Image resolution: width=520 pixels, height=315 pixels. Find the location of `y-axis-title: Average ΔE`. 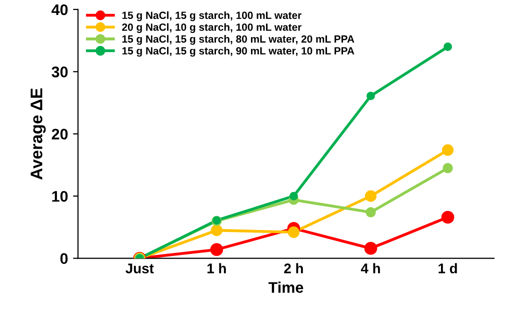

y-axis-title: Average ΔE is located at coordinates (38, 134).